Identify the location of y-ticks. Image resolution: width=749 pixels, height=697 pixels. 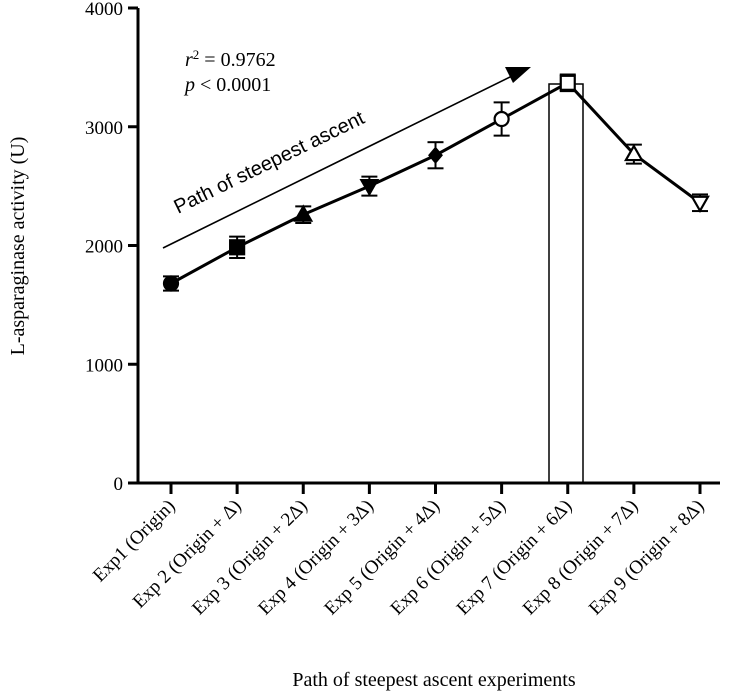
(133, 245).